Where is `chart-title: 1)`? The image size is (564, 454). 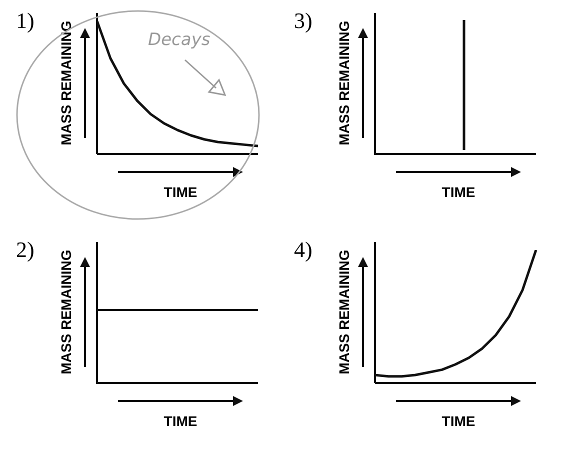
chart-title: 1) is located at coordinates (25, 21).